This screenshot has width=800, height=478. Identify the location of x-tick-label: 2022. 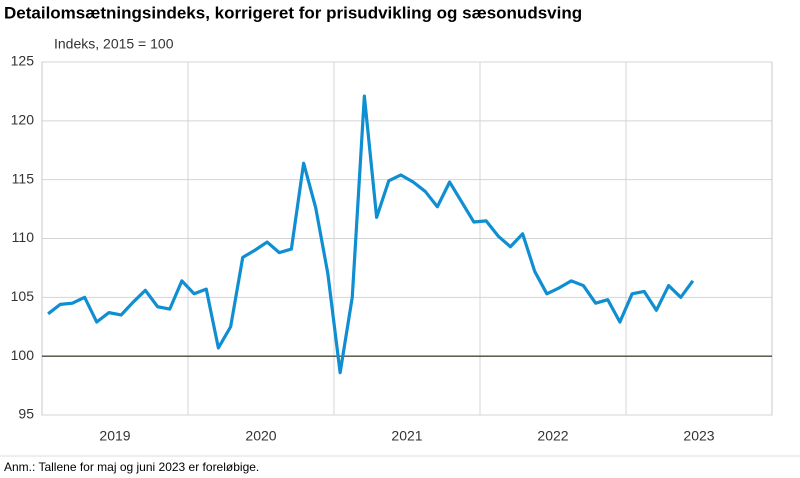
(552, 436).